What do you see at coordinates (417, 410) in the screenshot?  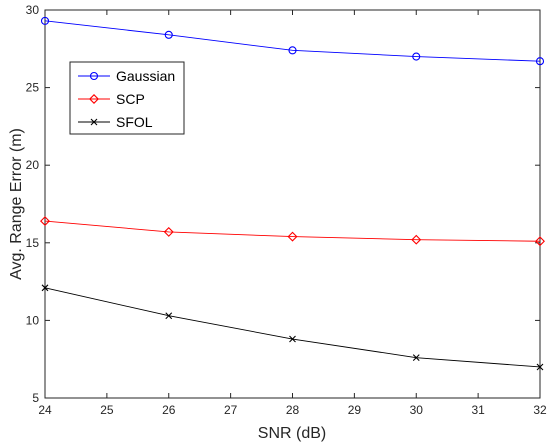 I see `x-tick-label: 30` at bounding box center [417, 410].